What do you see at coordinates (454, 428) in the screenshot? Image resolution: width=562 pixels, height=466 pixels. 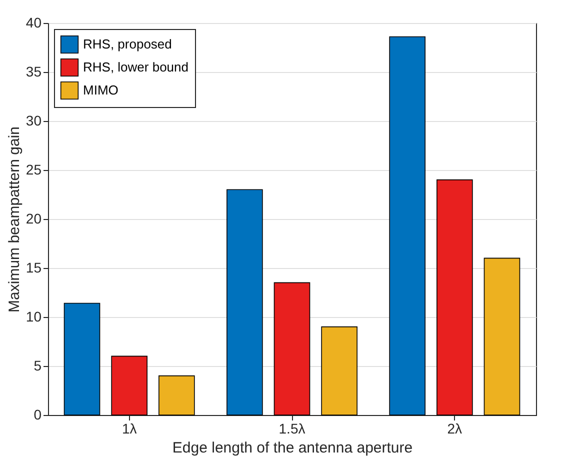 I see `x-tick-label: 2λ` at bounding box center [454, 428].